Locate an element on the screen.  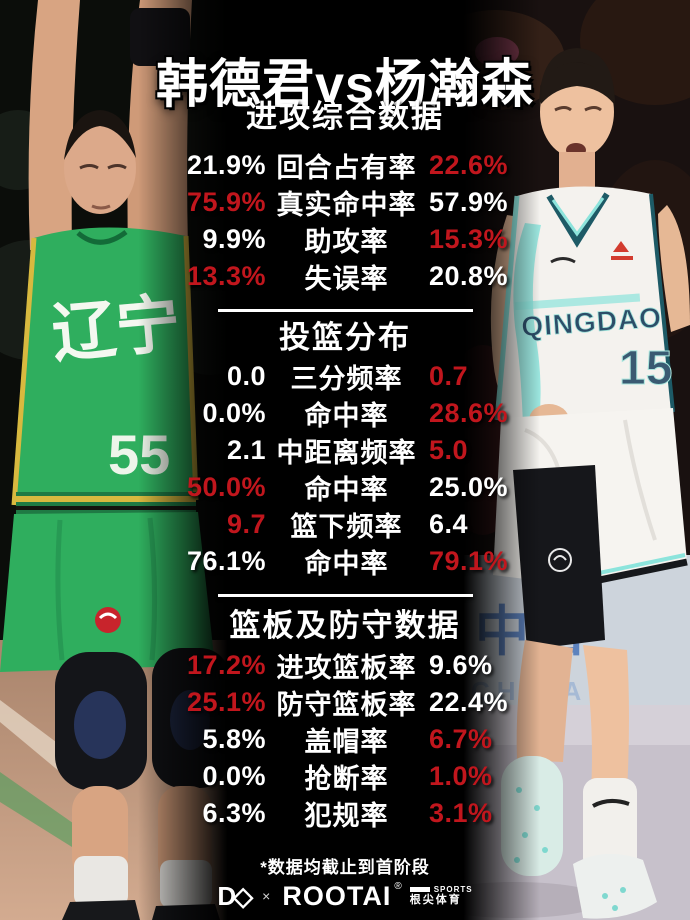
stat-row: 0.0% 抢断率 1.0% is located at coordinates (345, 775).